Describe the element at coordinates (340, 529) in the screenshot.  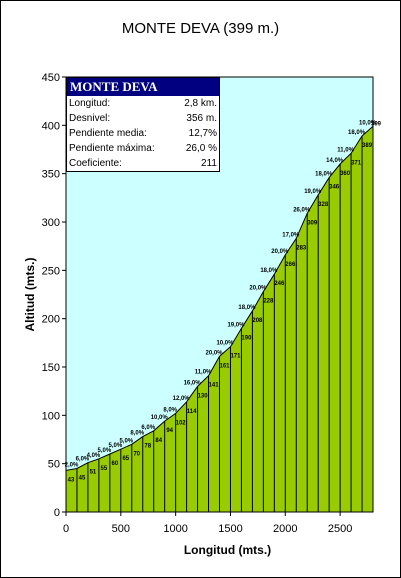
I see `x-tick-label: 2500` at that location.